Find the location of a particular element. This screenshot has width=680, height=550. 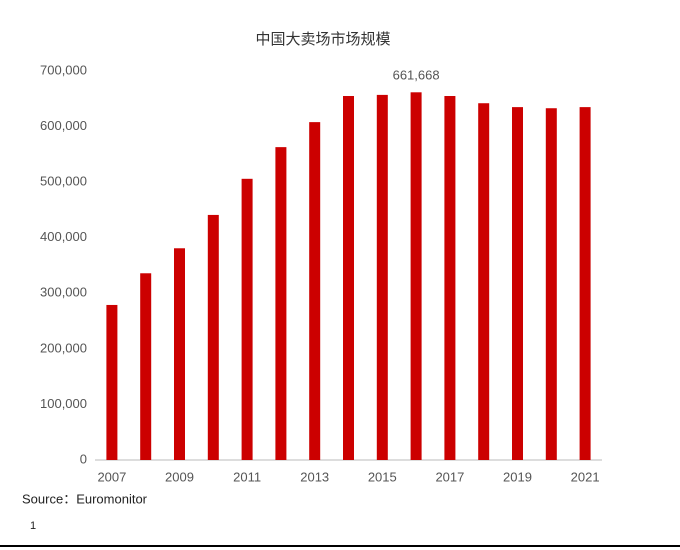

x-tick-label: 2017 is located at coordinates (449, 476).